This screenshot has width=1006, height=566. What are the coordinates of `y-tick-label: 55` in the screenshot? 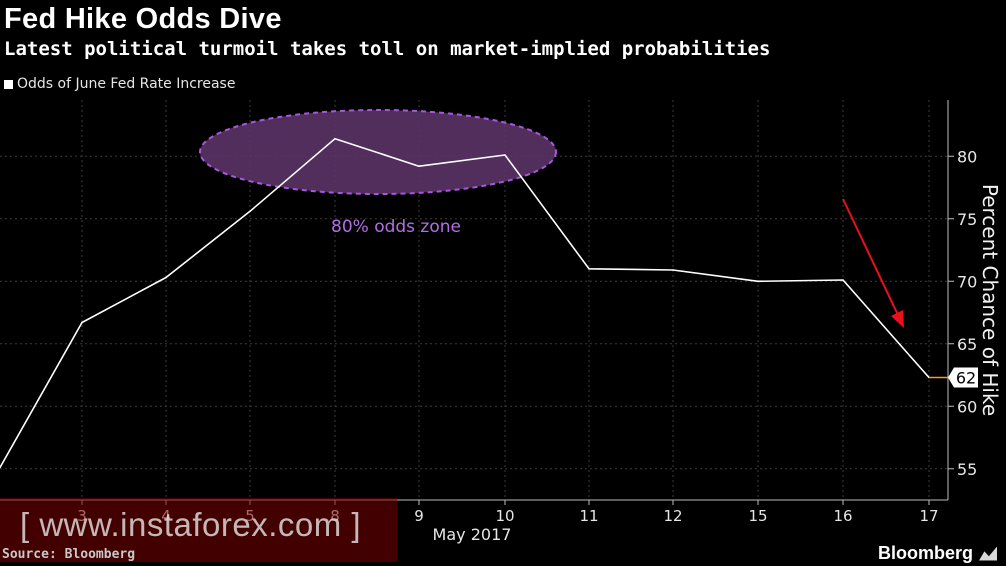 It's located at (967, 469).